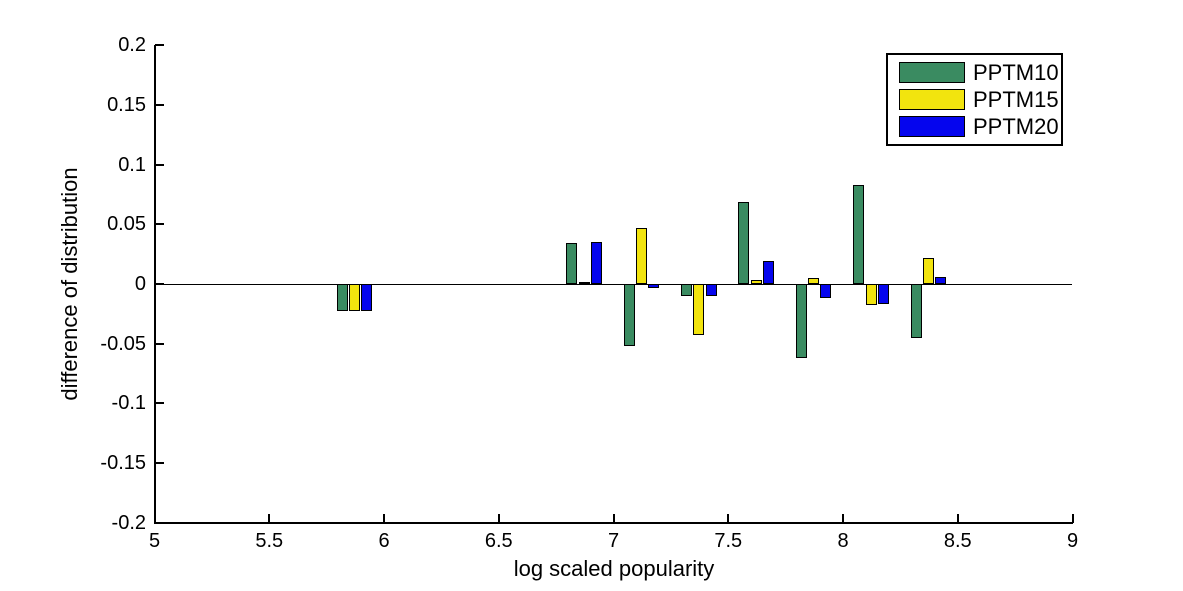 The width and height of the screenshot is (1183, 591). Describe the element at coordinates (126, 224) in the screenshot. I see `y-tick-label: 0.05` at that location.